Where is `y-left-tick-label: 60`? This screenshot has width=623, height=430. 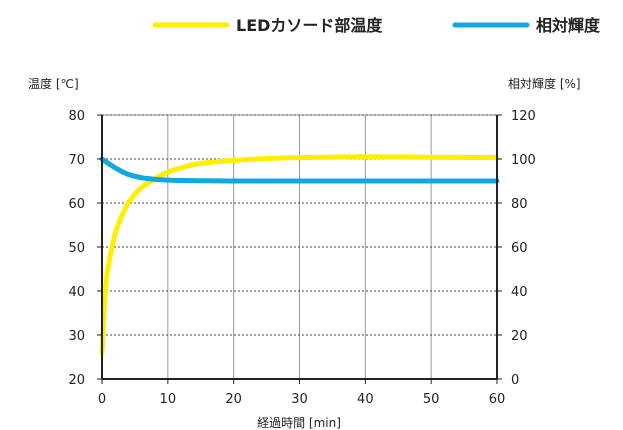
y-left-tick-label: 60 is located at coordinates (76, 204).